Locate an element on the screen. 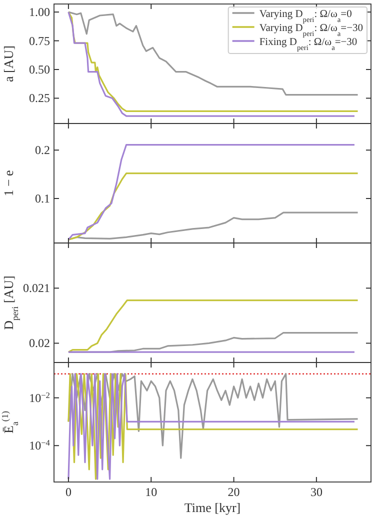 This screenshot has width=374, height=518. y-tick-label: 0.25 is located at coordinates (39, 98).